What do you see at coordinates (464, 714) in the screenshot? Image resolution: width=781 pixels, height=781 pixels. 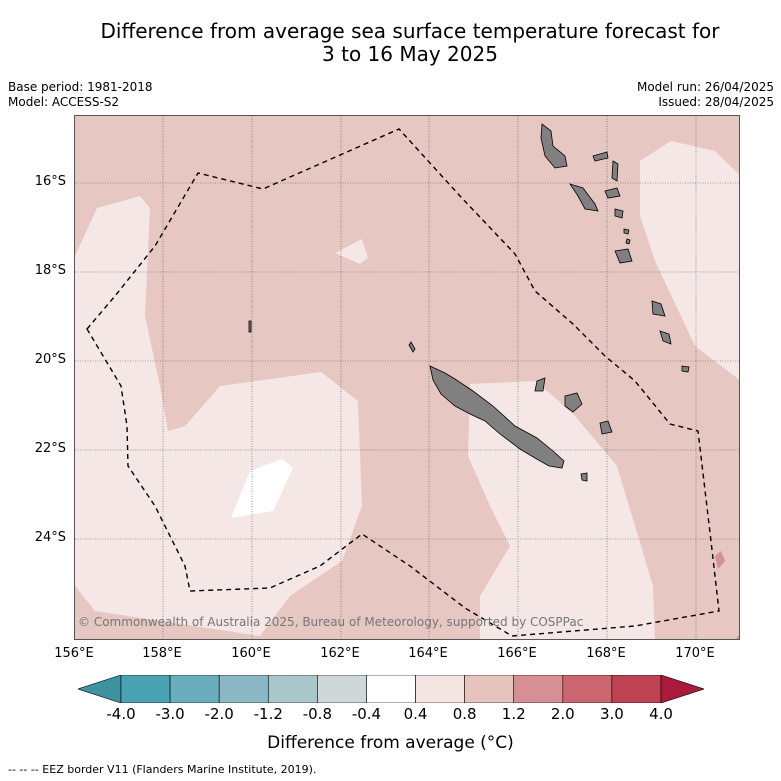 I see `colorbar-tick-label: 0.8` at bounding box center [464, 714].